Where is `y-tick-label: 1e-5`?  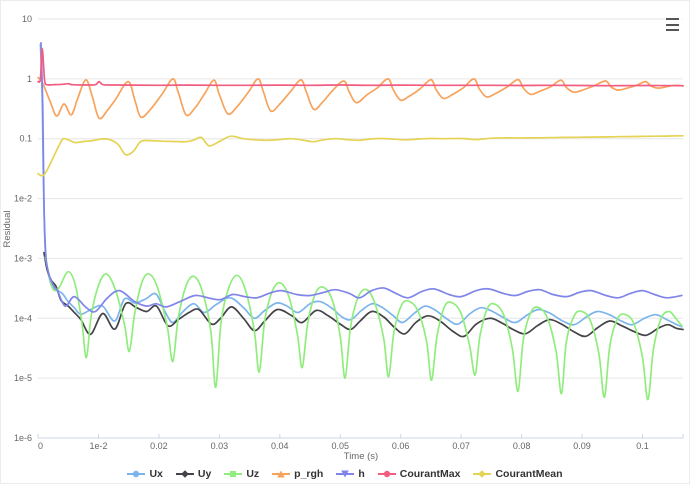 y-tick-label: 1e-5 is located at coordinates (23, 378).